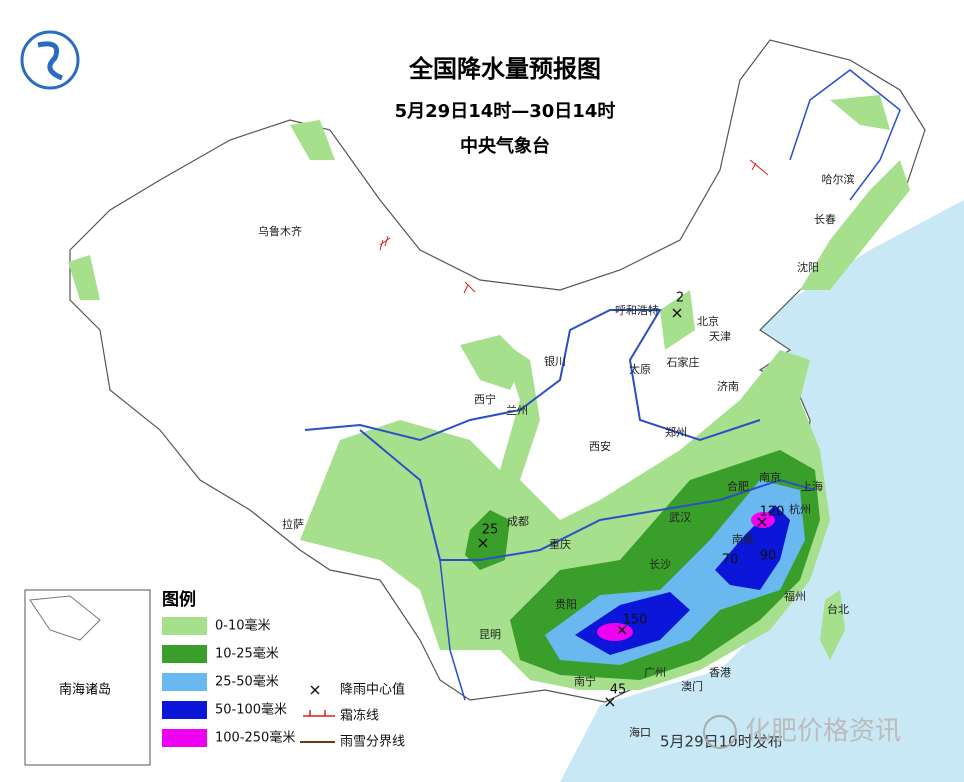 Image resolution: width=964 pixels, height=782 pixels. Describe the element at coordinates (676, 432) in the screenshot. I see `city-label: 郑州` at that location.